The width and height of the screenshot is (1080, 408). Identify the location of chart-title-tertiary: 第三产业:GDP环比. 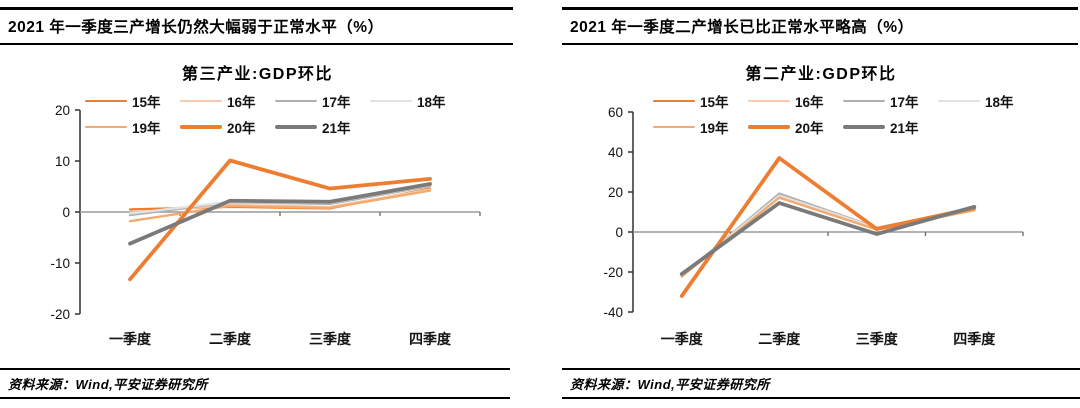
(257, 74).